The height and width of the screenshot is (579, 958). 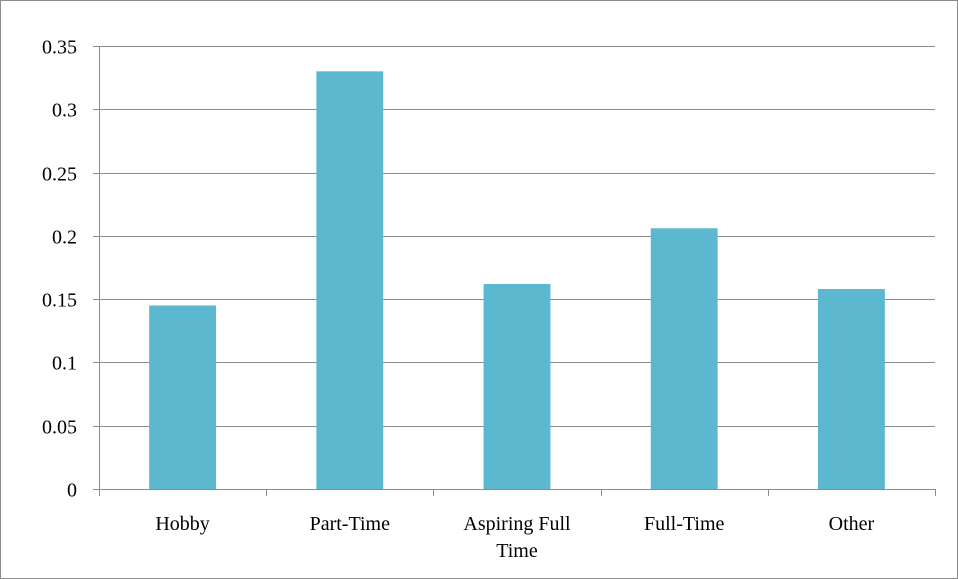 What do you see at coordinates (59, 175) in the screenshot?
I see `y-tick-label: 0.25` at bounding box center [59, 175].